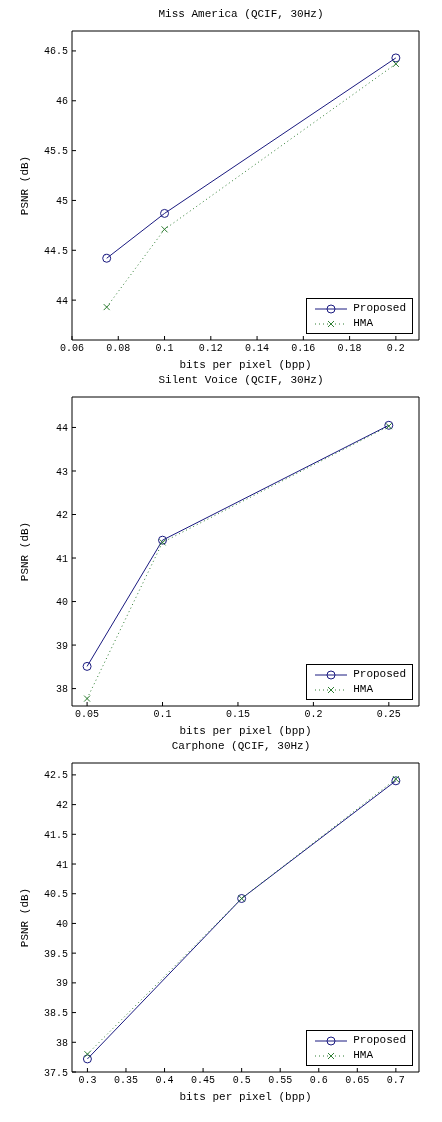  I want to click on x-tick-label: 0.12, so click(210, 349).